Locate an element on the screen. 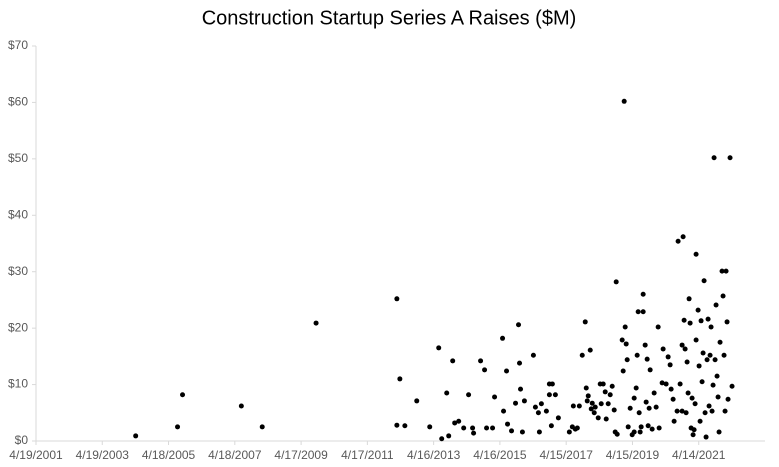  x-tick-label: 4/14/2021 is located at coordinates (699, 455).